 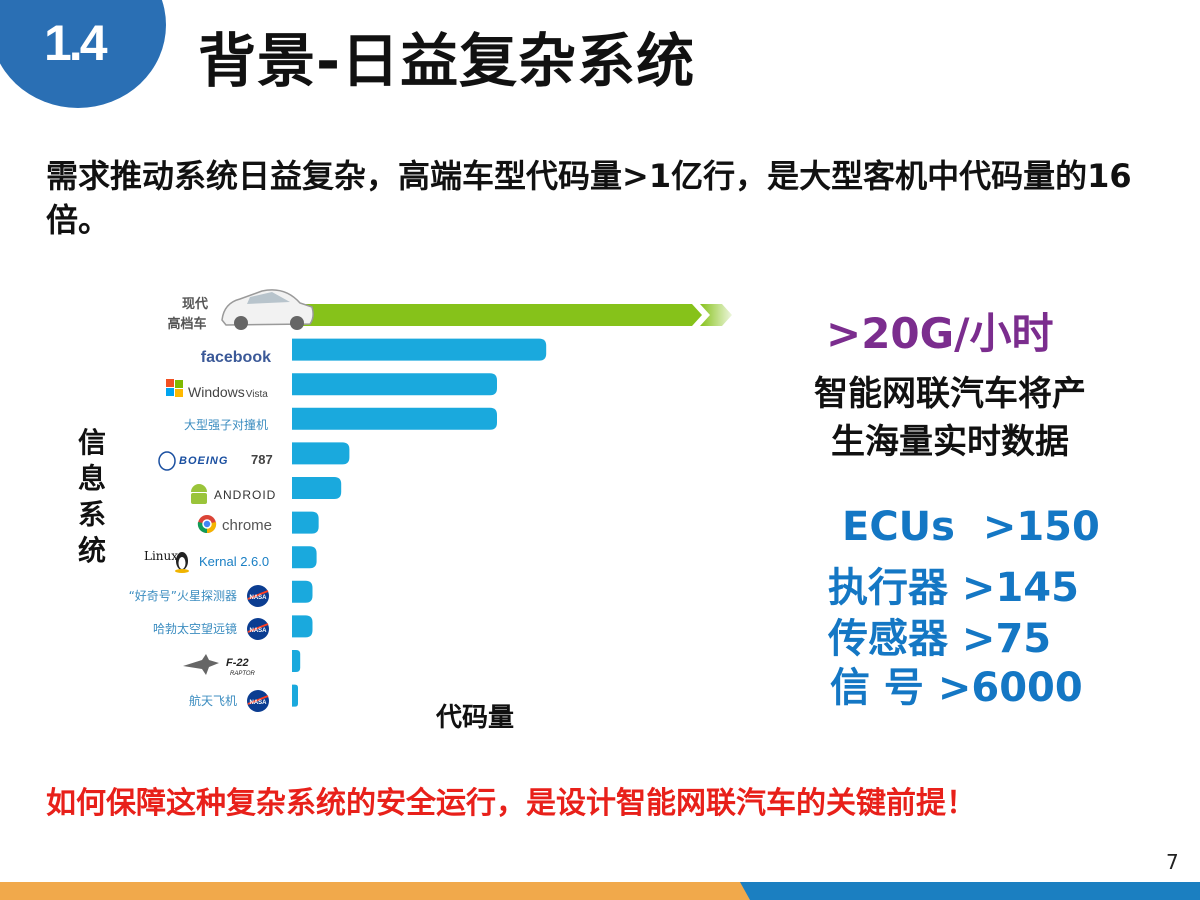 I want to click on y-axis-label: 信息系统, so click(x=91, y=496).